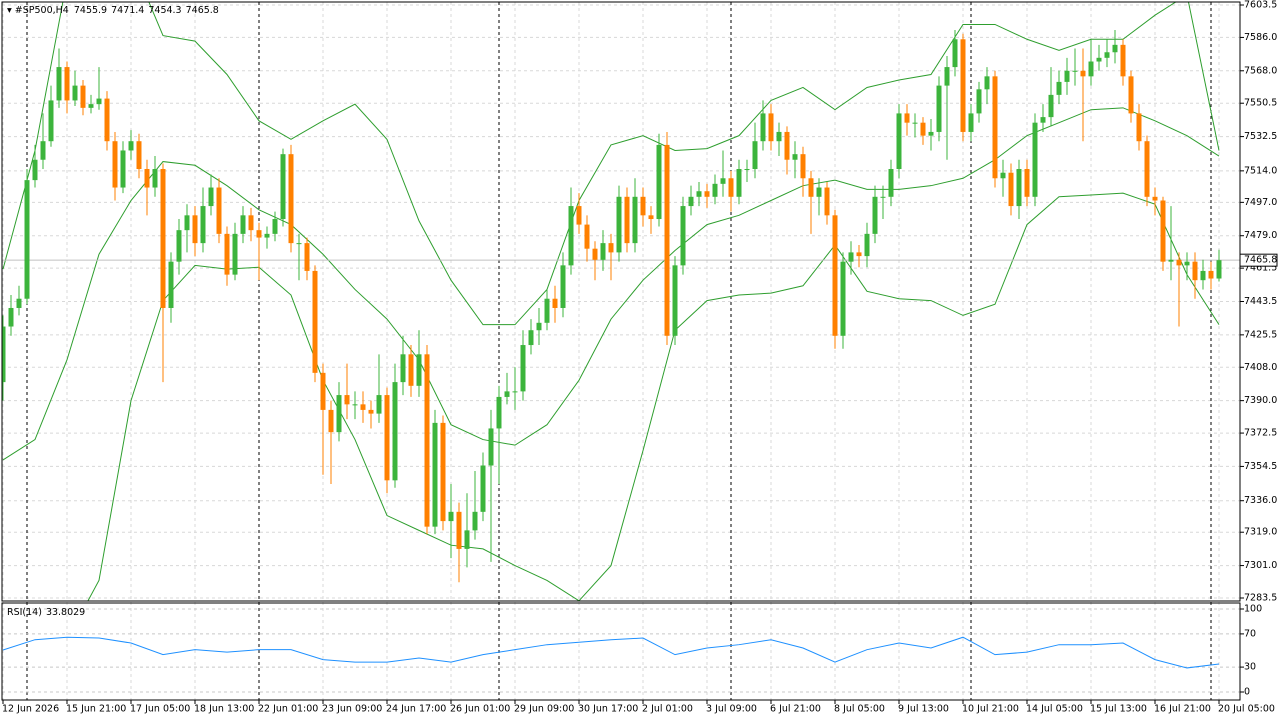 The image size is (1280, 720). What do you see at coordinates (923, 709) in the screenshot?
I see `x-tick-label: 9 Jul 13:00` at bounding box center [923, 709].